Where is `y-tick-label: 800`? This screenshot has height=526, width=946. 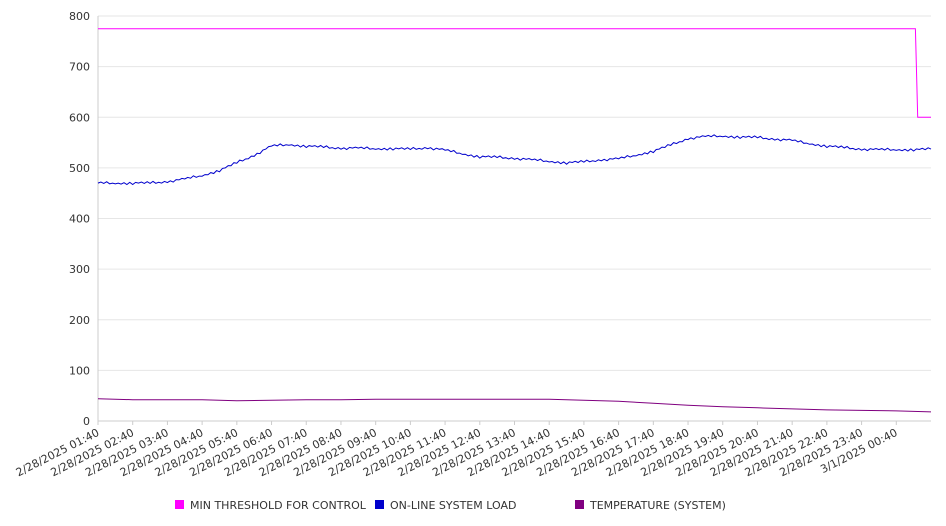
y-tick-label: 800 is located at coordinates (79, 16).